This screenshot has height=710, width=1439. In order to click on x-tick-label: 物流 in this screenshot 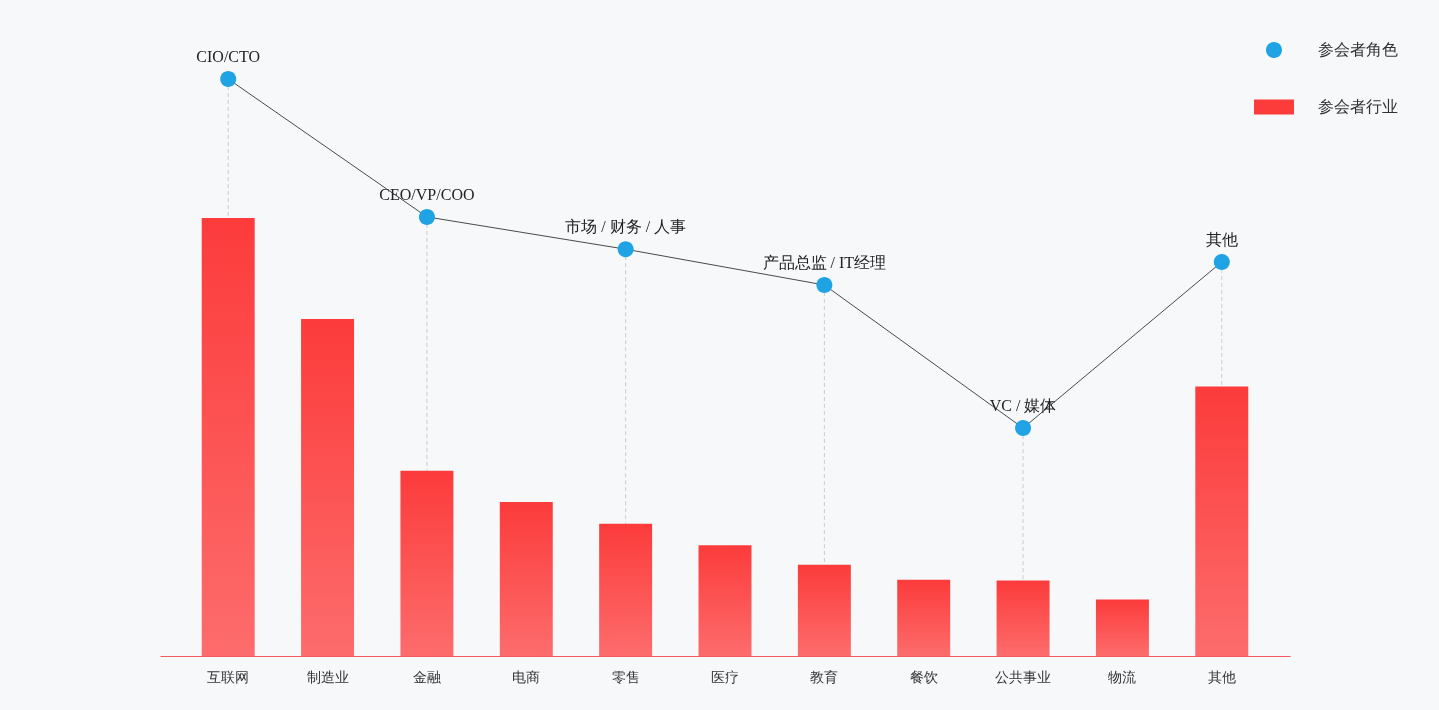, I will do `click(1122, 677)`.